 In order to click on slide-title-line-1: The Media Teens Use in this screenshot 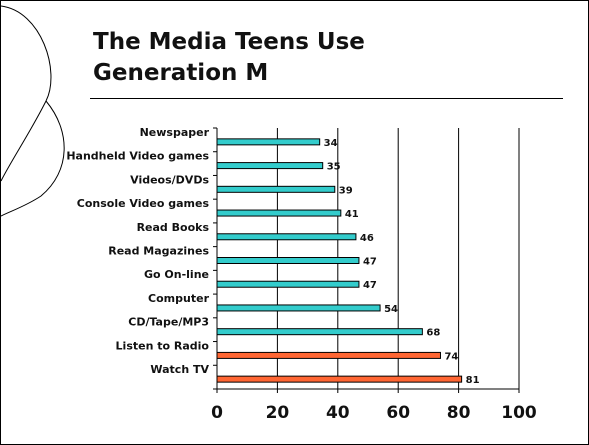, I will do `click(229, 42)`.